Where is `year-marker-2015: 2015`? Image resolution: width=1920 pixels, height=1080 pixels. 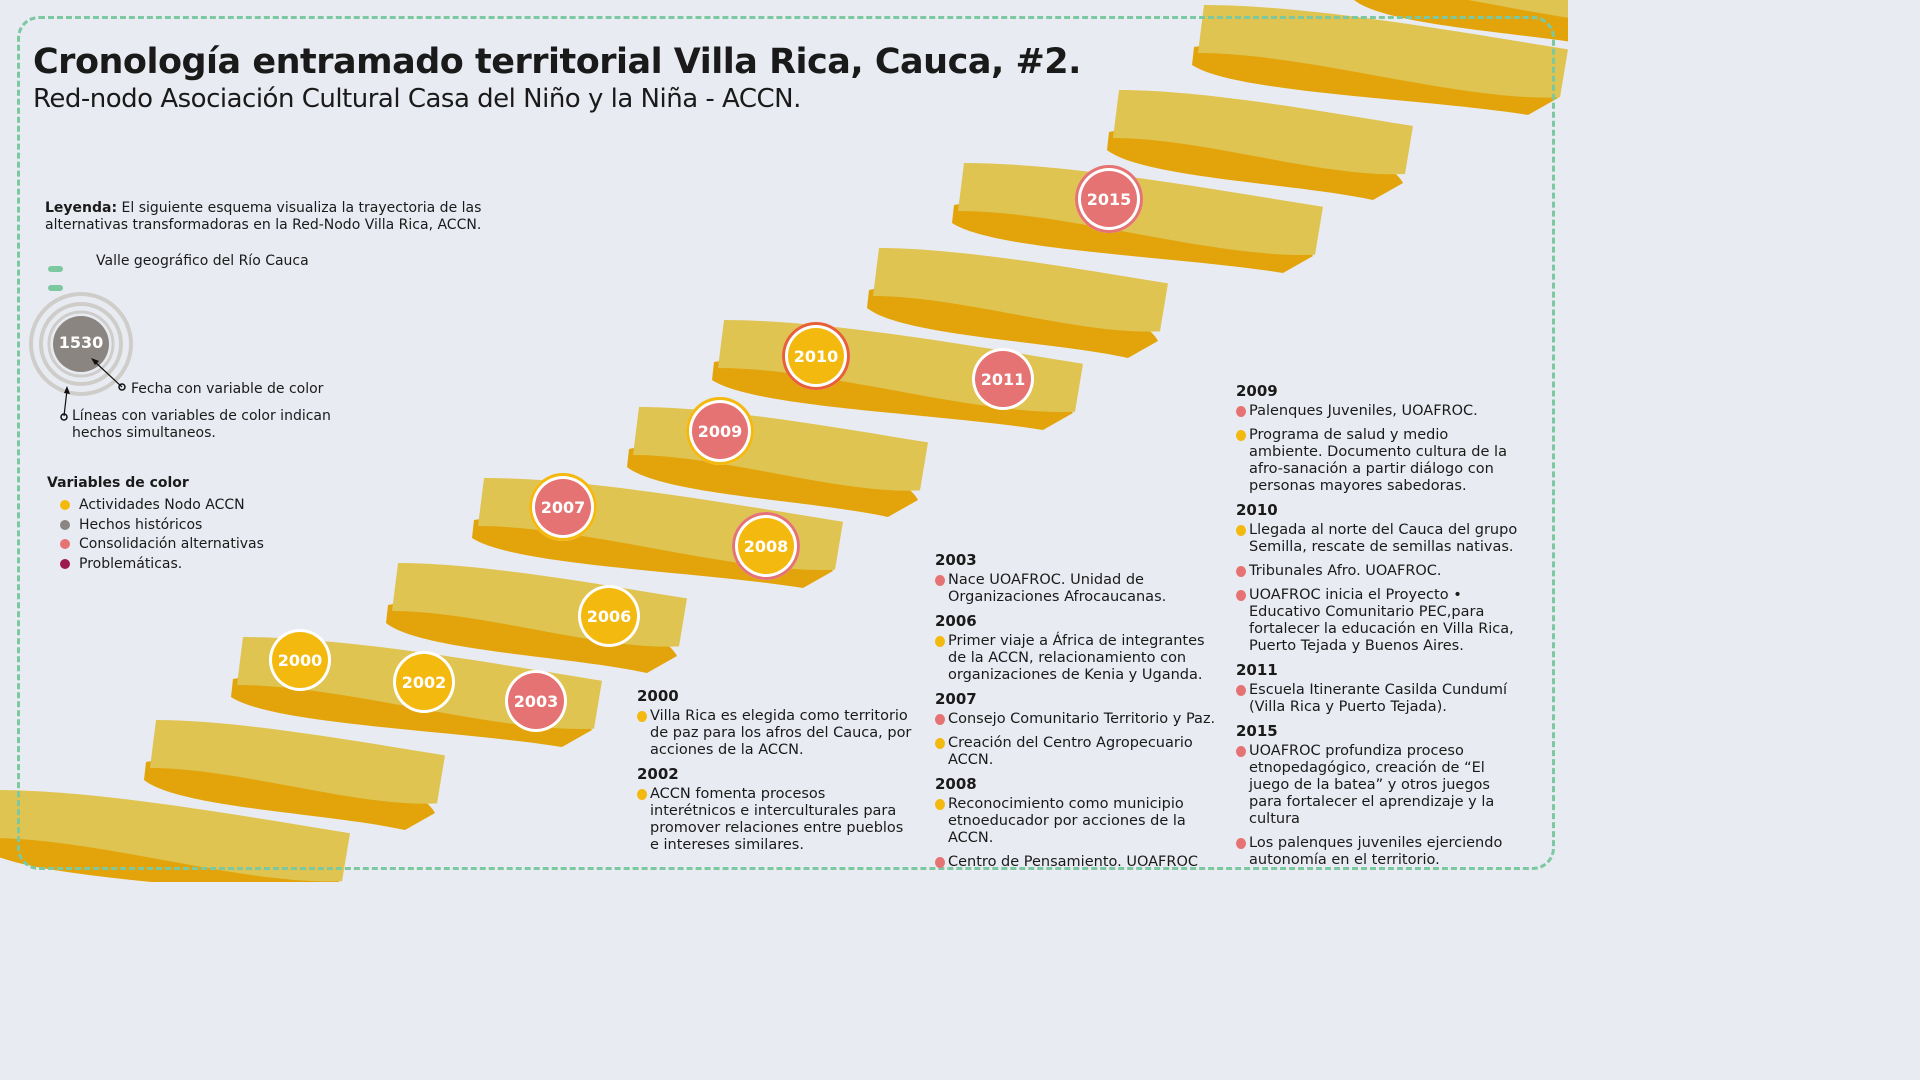
year-marker-2015: 2015 is located at coordinates (1109, 199).